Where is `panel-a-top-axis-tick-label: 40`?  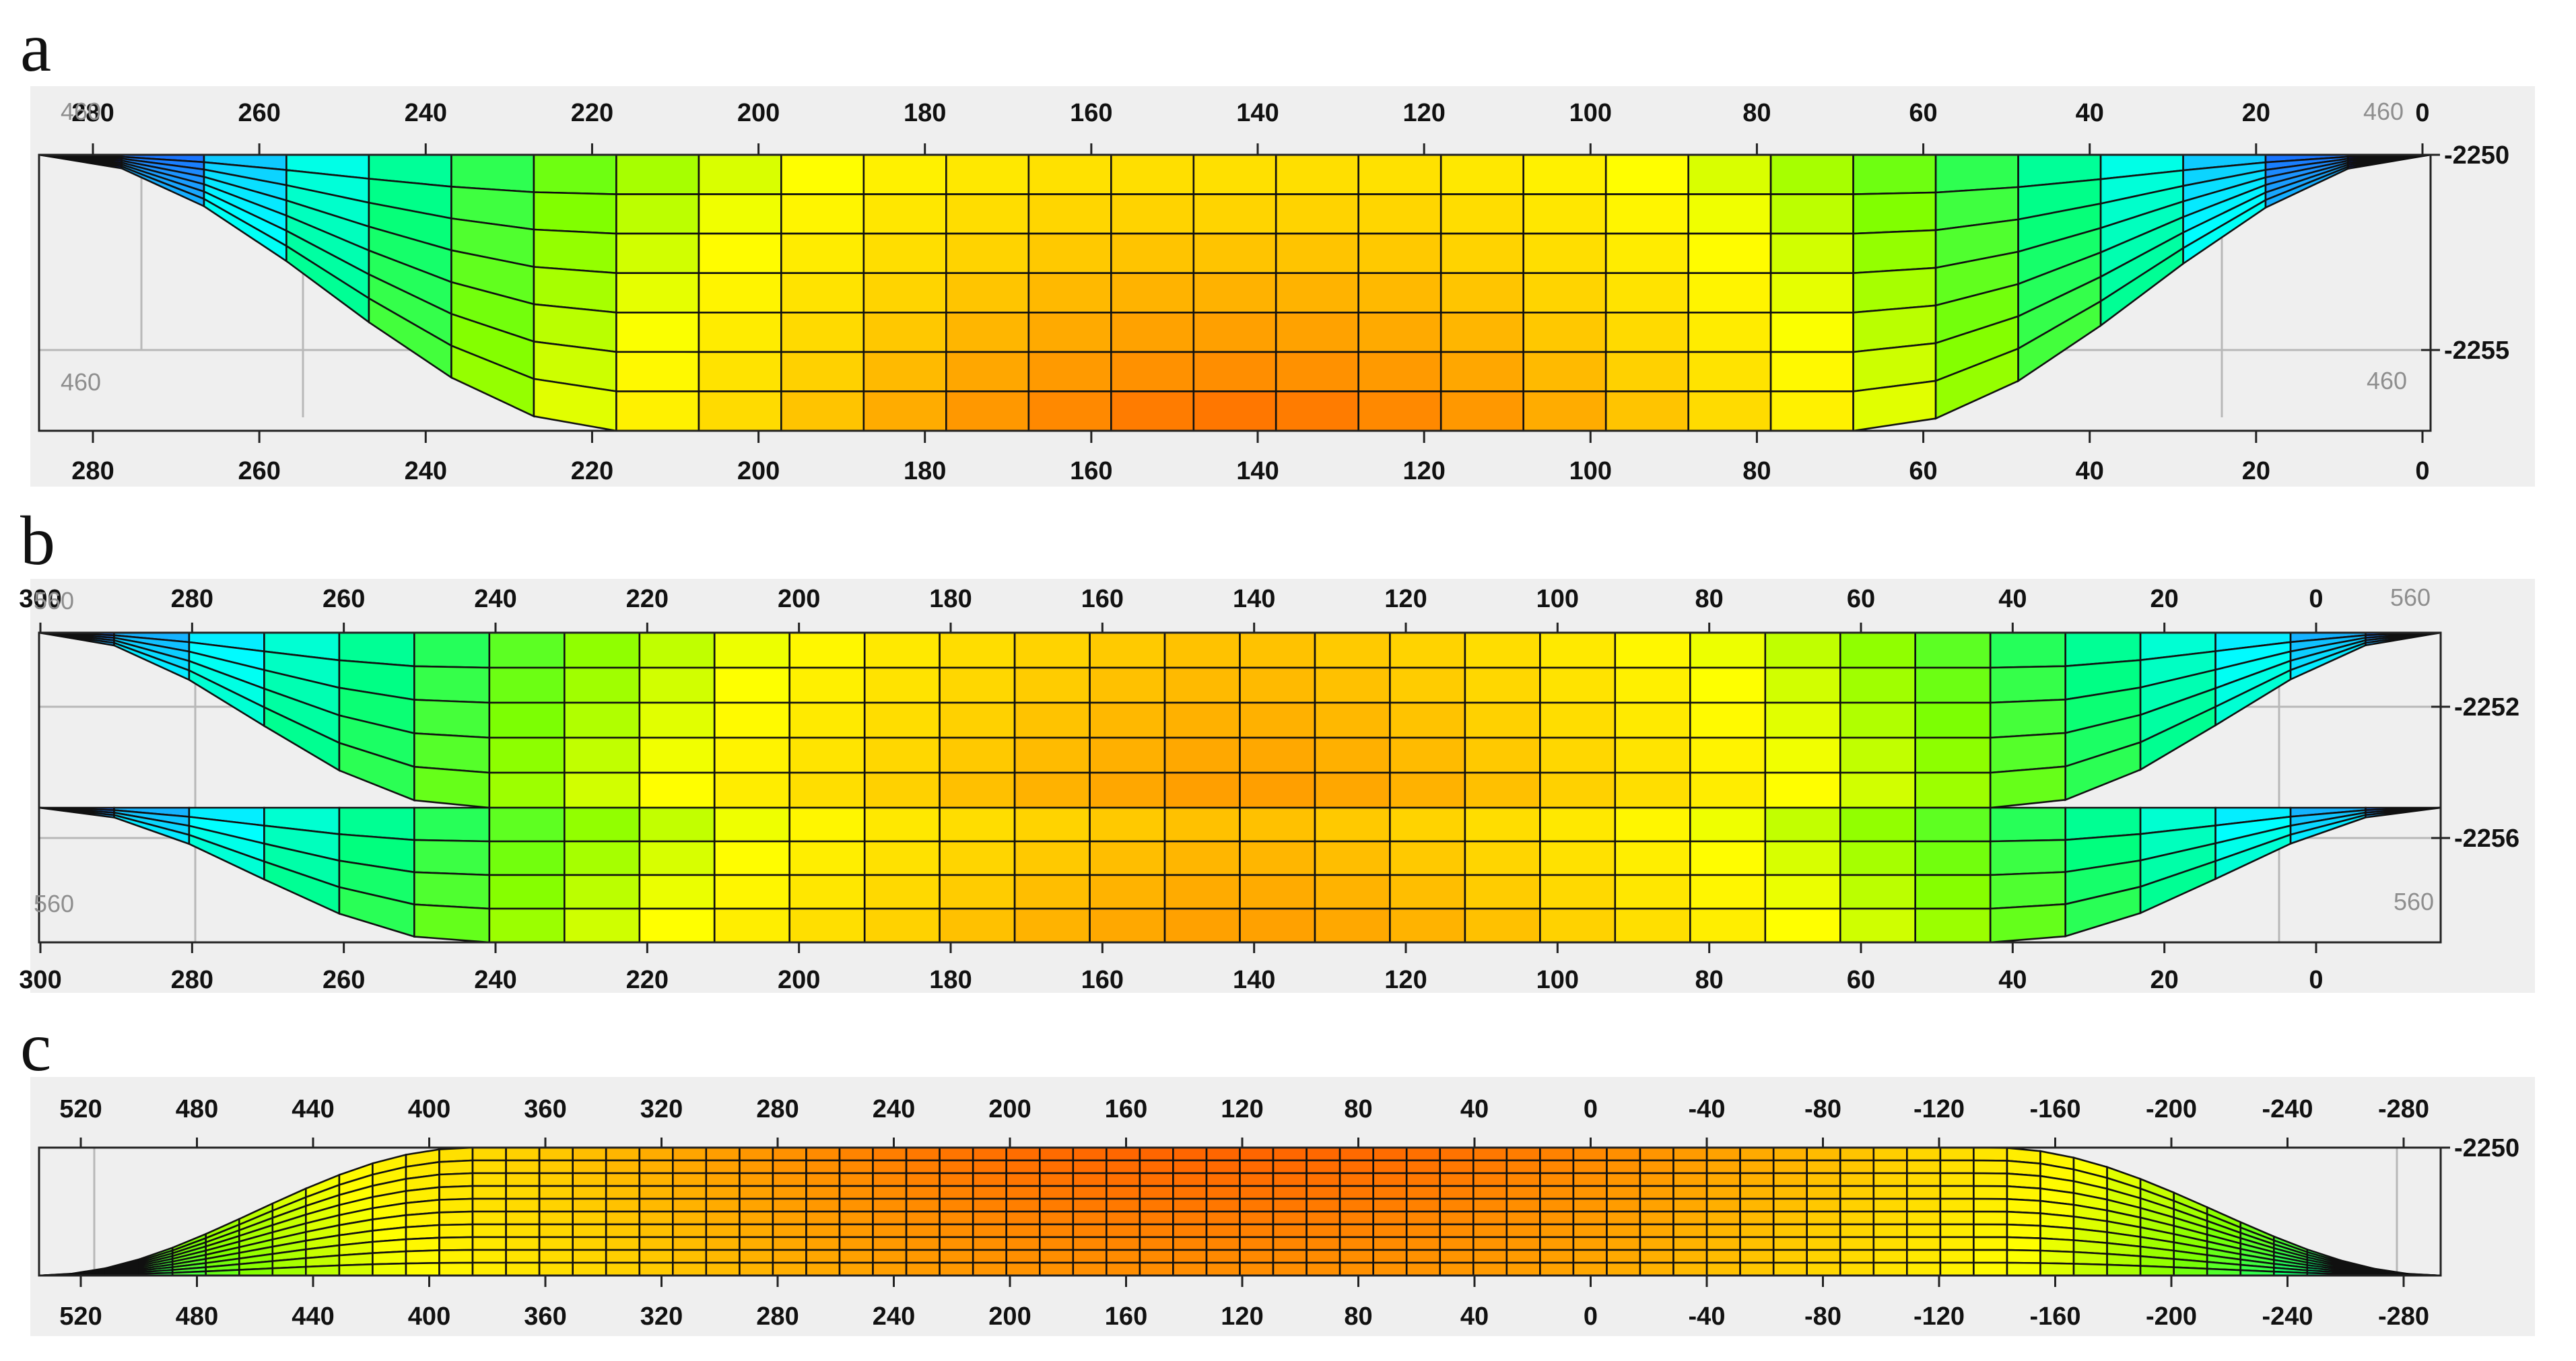 panel-a-top-axis-tick-label: 40 is located at coordinates (2090, 113).